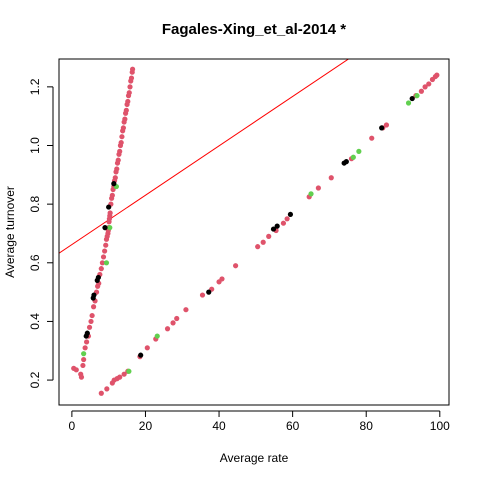 This screenshot has height=480, width=480. Describe the element at coordinates (72, 426) in the screenshot. I see `x-tick-label: 0` at that location.